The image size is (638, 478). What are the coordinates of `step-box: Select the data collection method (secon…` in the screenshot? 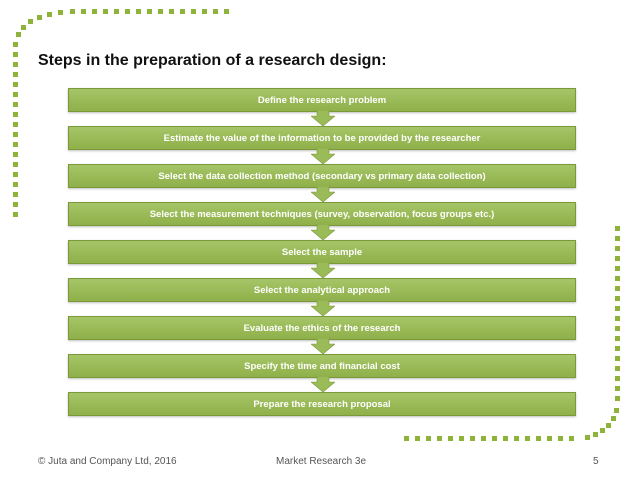 It's located at (322, 183).